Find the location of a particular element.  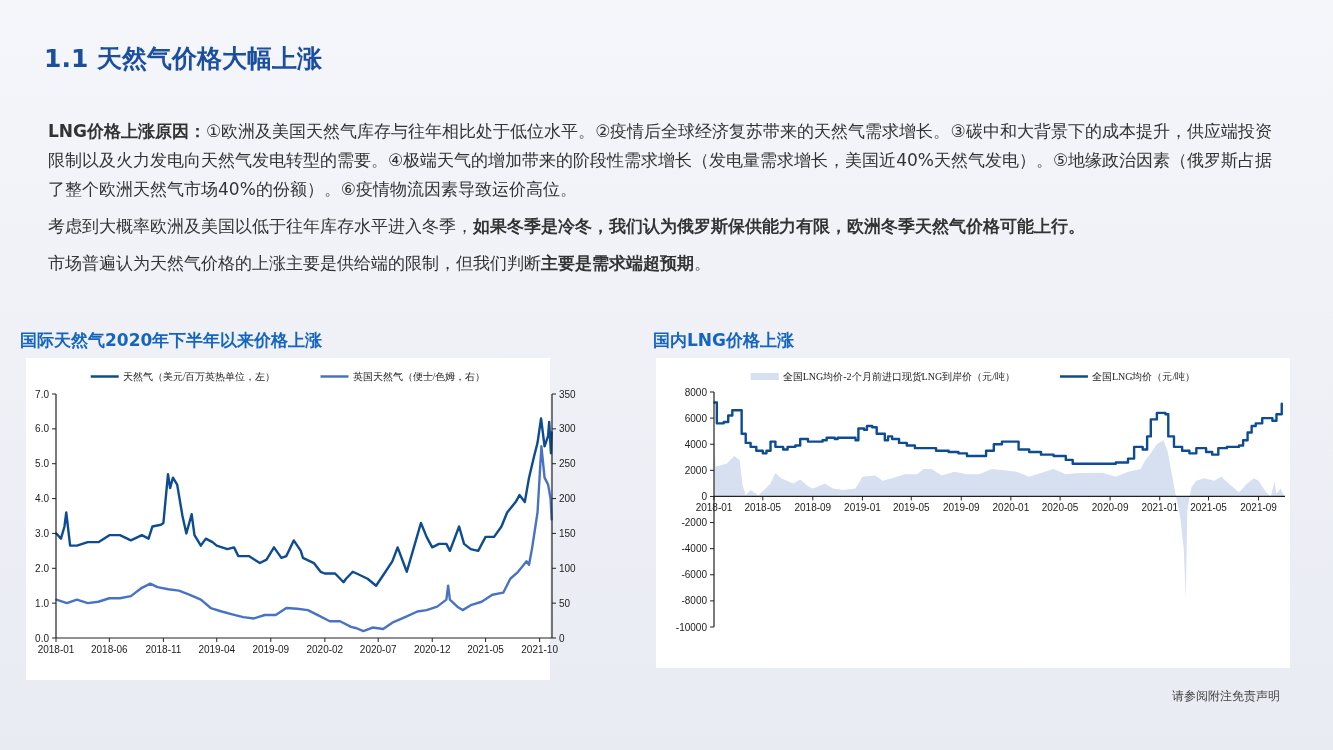

chart-title: 国内LNG价格上涨 is located at coordinates (724, 340).